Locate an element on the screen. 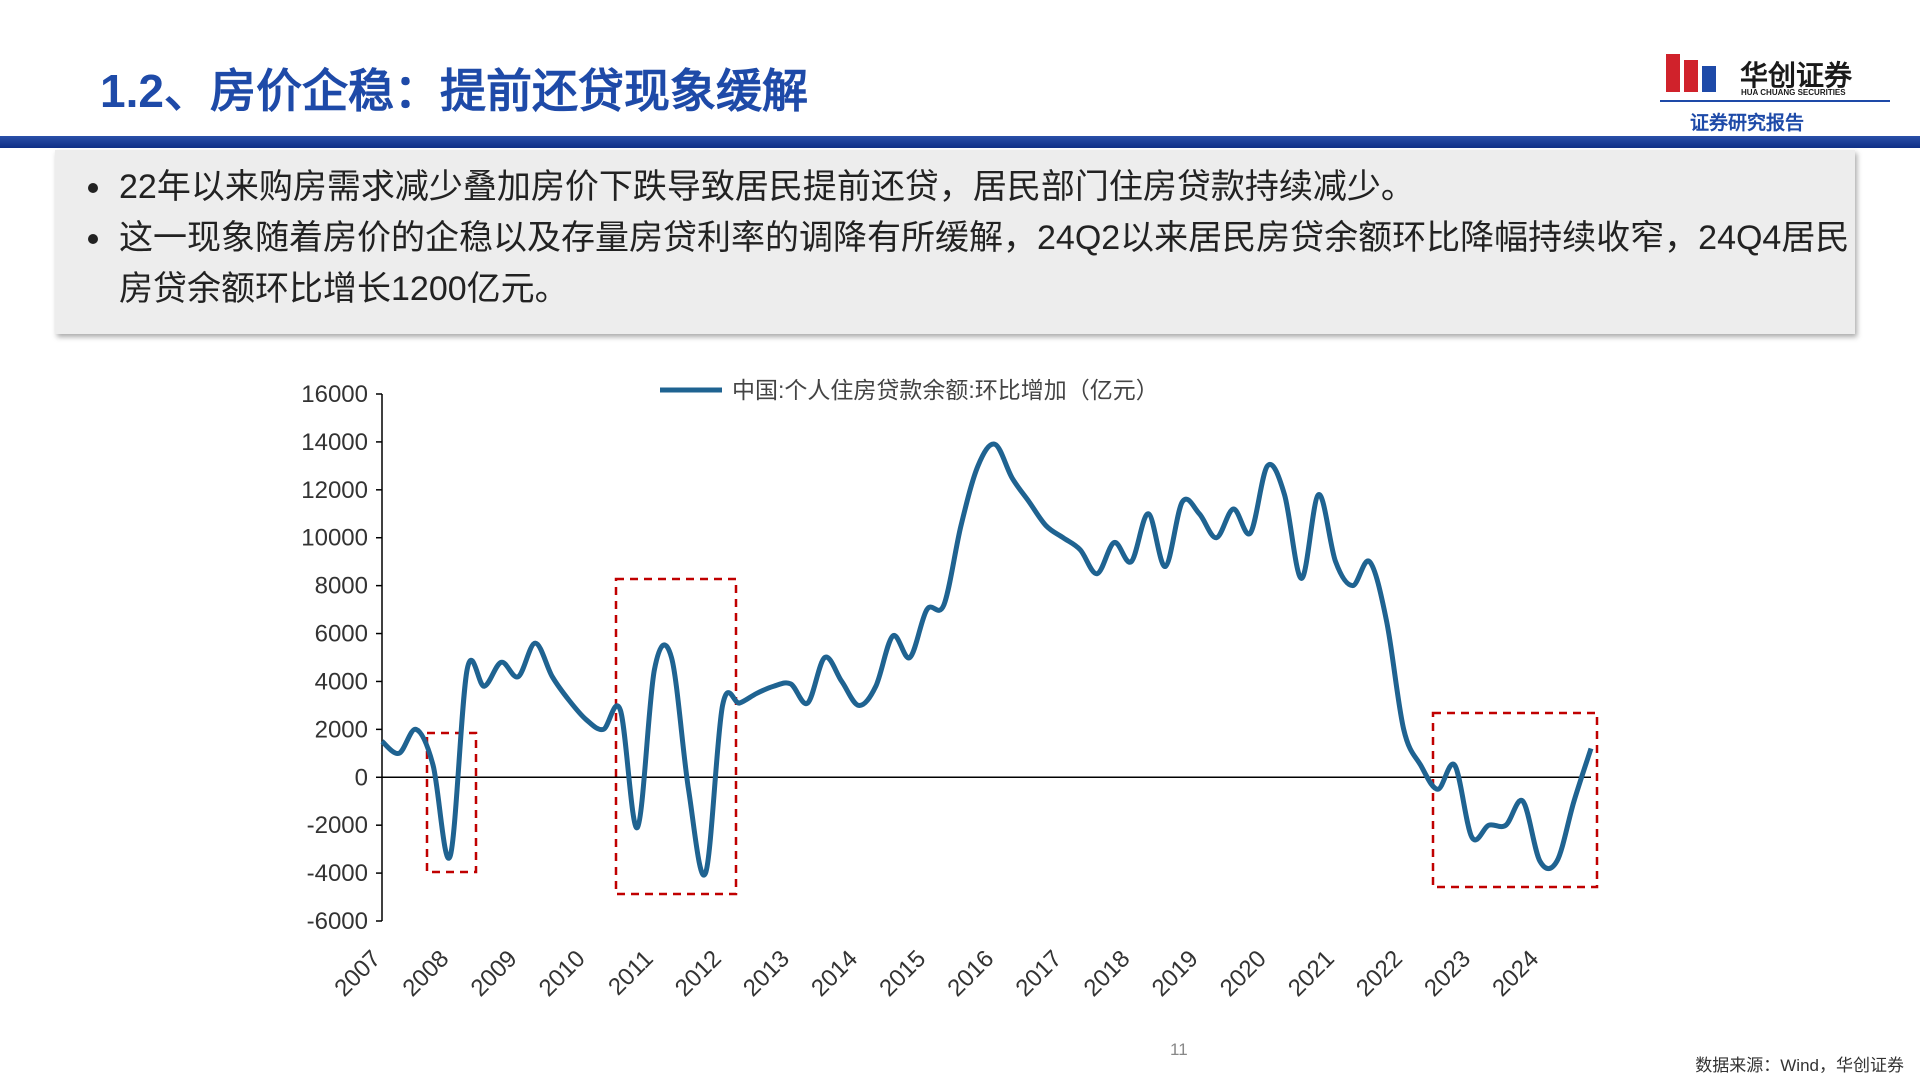 Image resolution: width=1920 pixels, height=1080 pixels. page-number: 11 is located at coordinates (1179, 1049).